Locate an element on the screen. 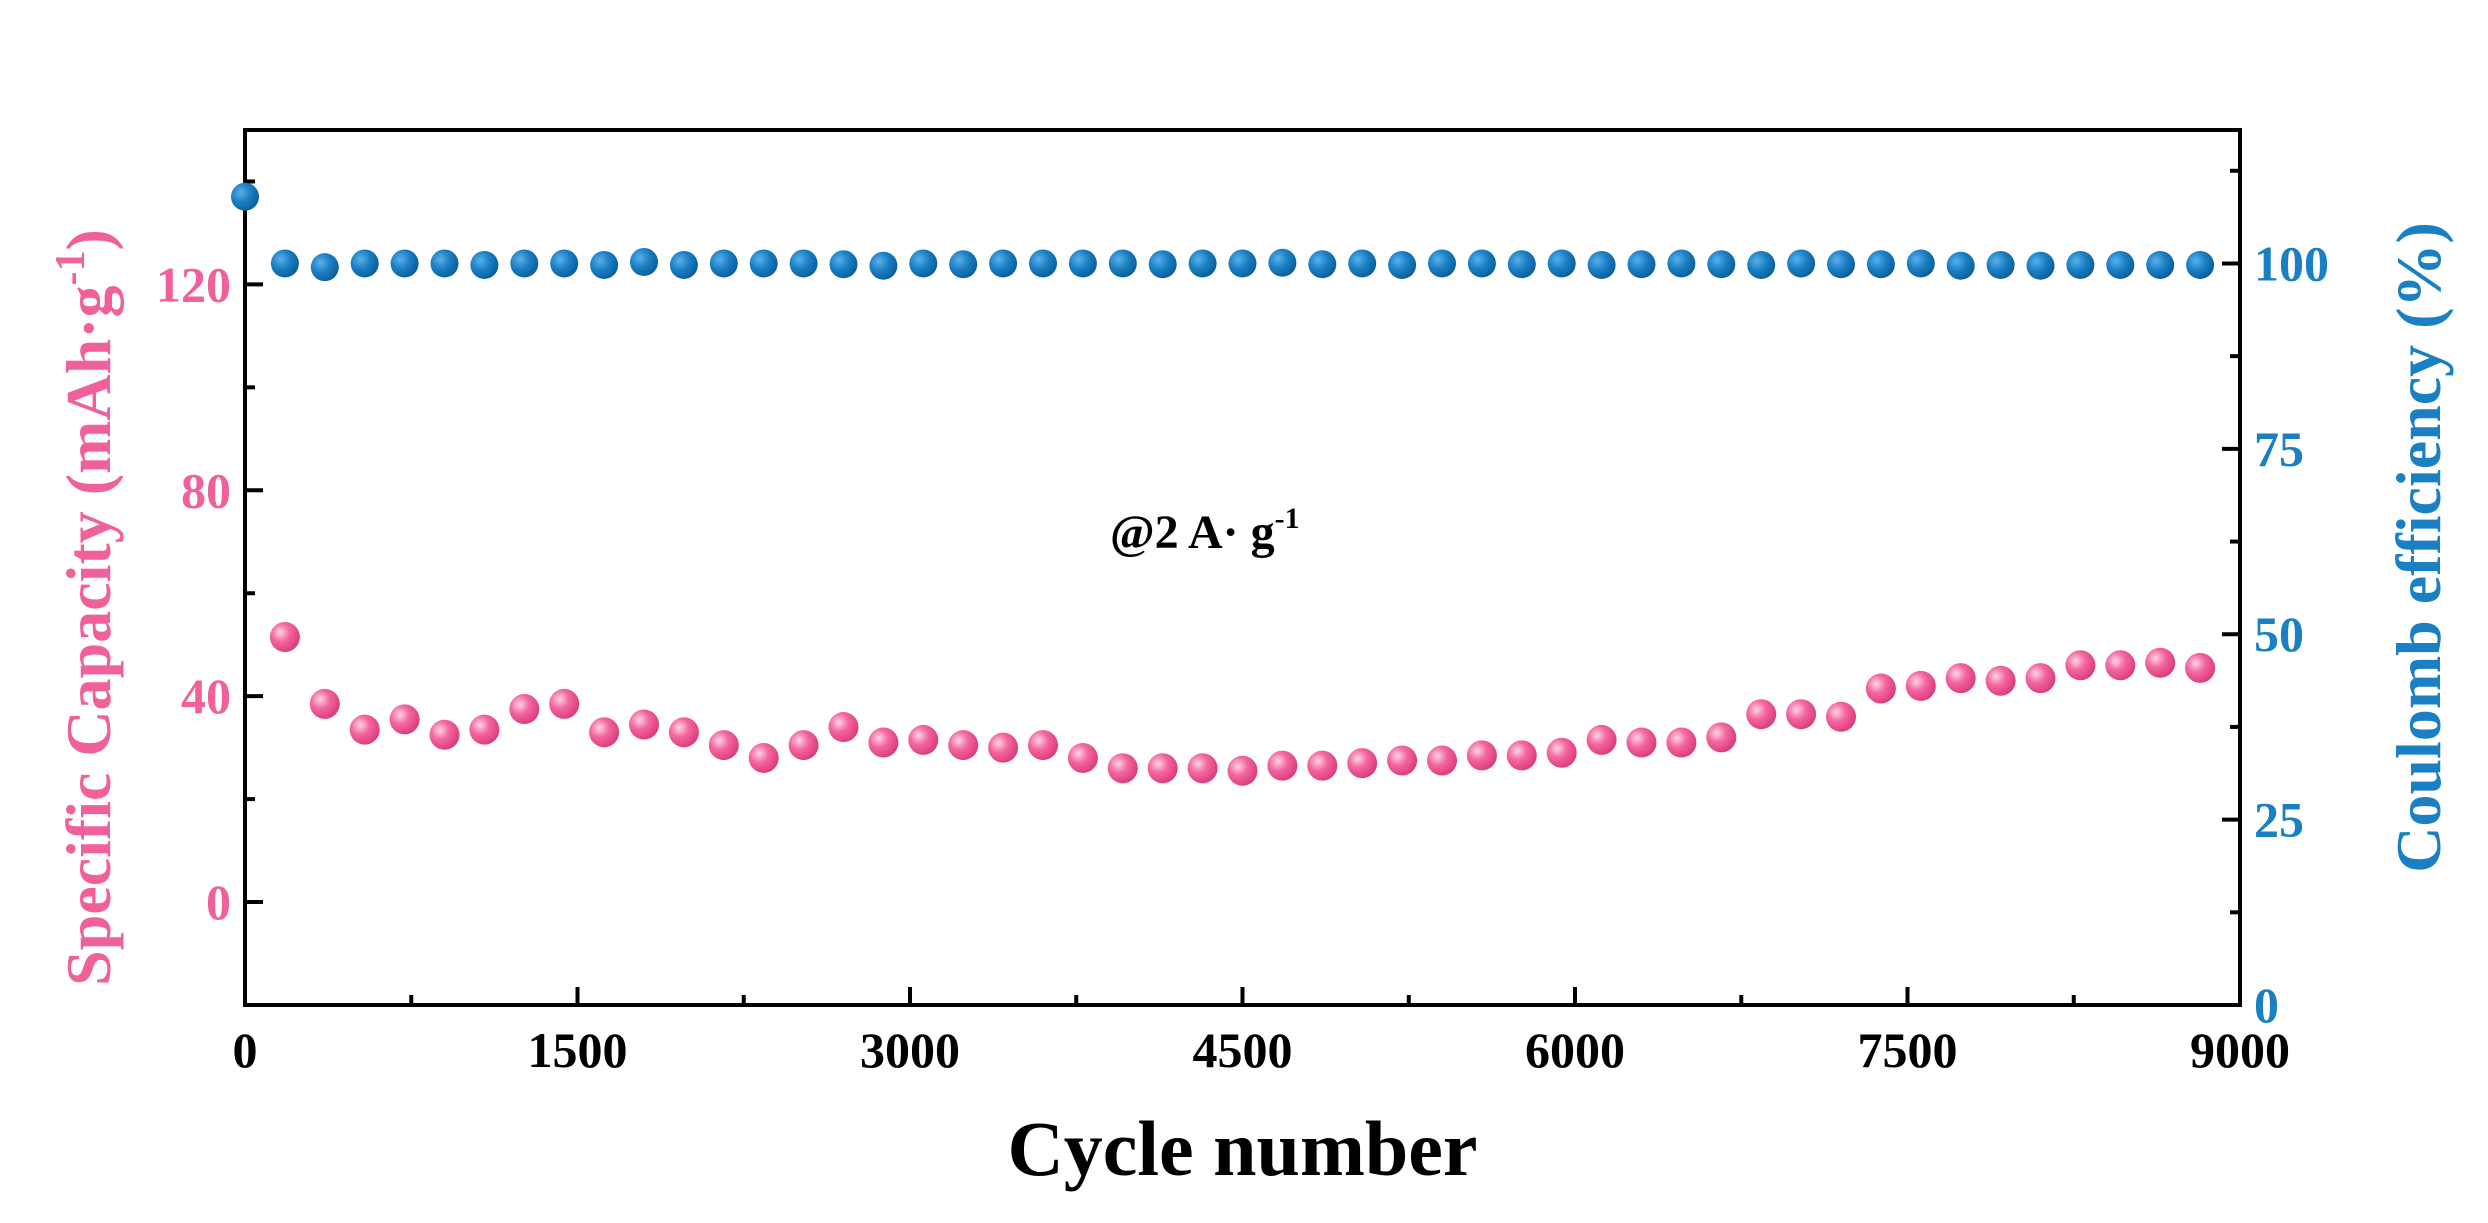  y-tick-label: 120 is located at coordinates (193, 284).